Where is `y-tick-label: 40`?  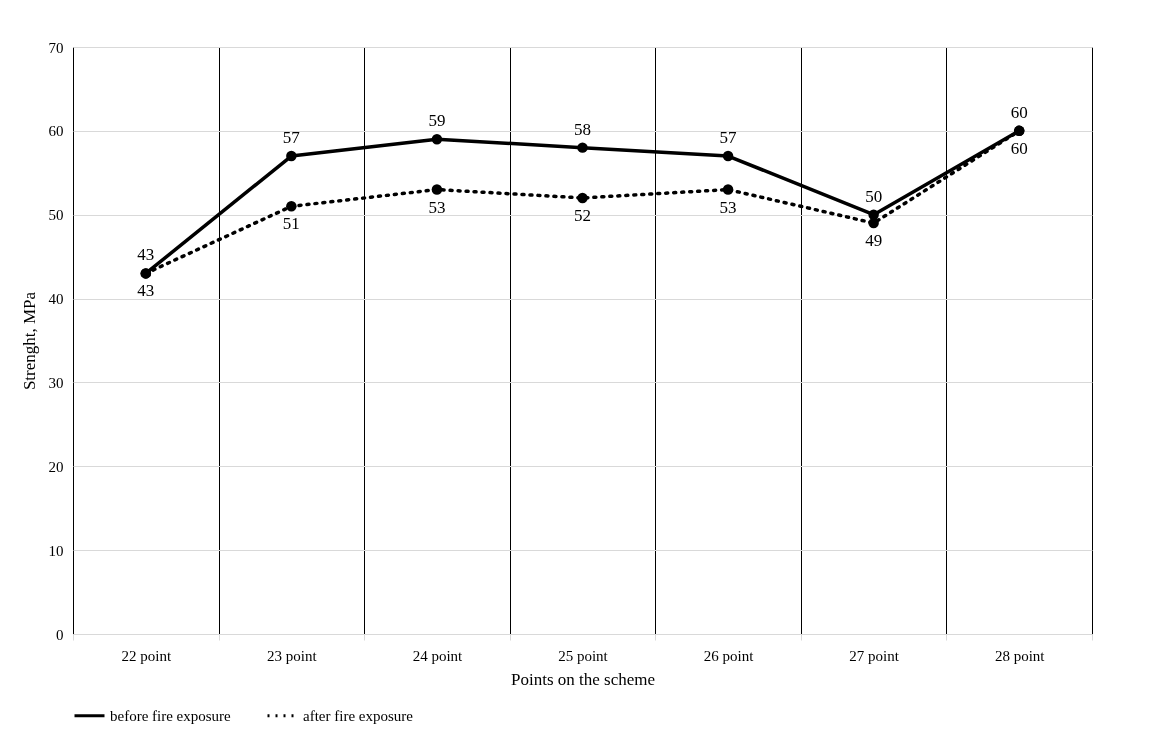 y-tick-label: 40 is located at coordinates (56, 299).